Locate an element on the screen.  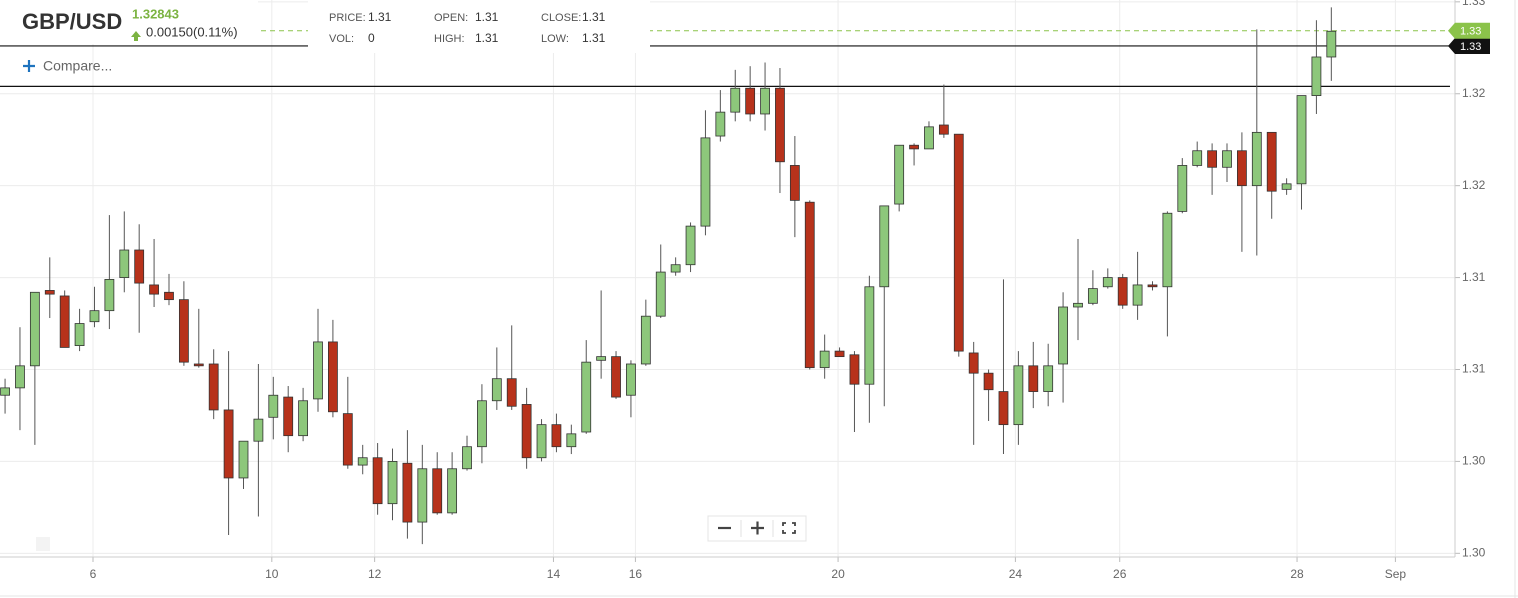
zoom-in is located at coordinates (757, 528).